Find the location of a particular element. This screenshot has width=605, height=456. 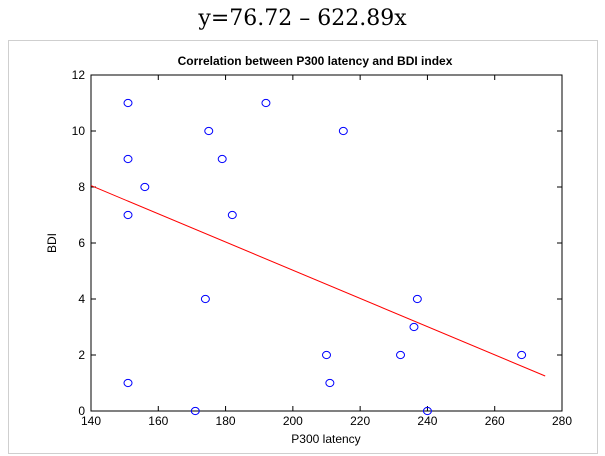

y-axis-label: BDI is located at coordinates (52, 243).